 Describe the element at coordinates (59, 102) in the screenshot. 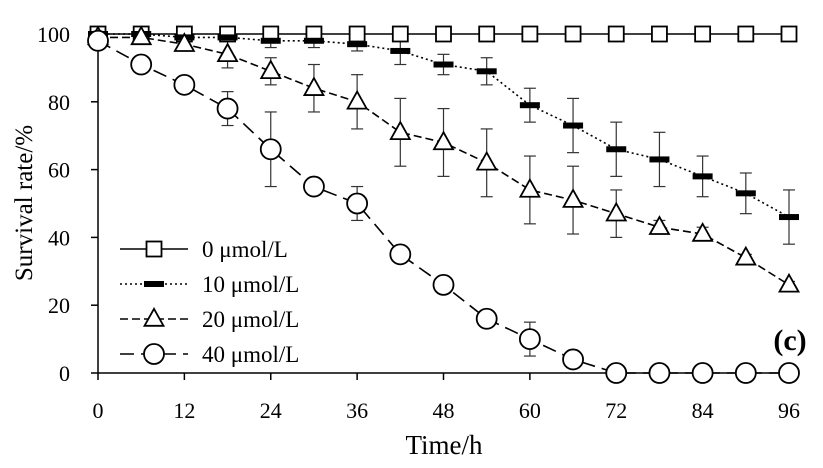

I see `y-tick-label: 80` at that location.